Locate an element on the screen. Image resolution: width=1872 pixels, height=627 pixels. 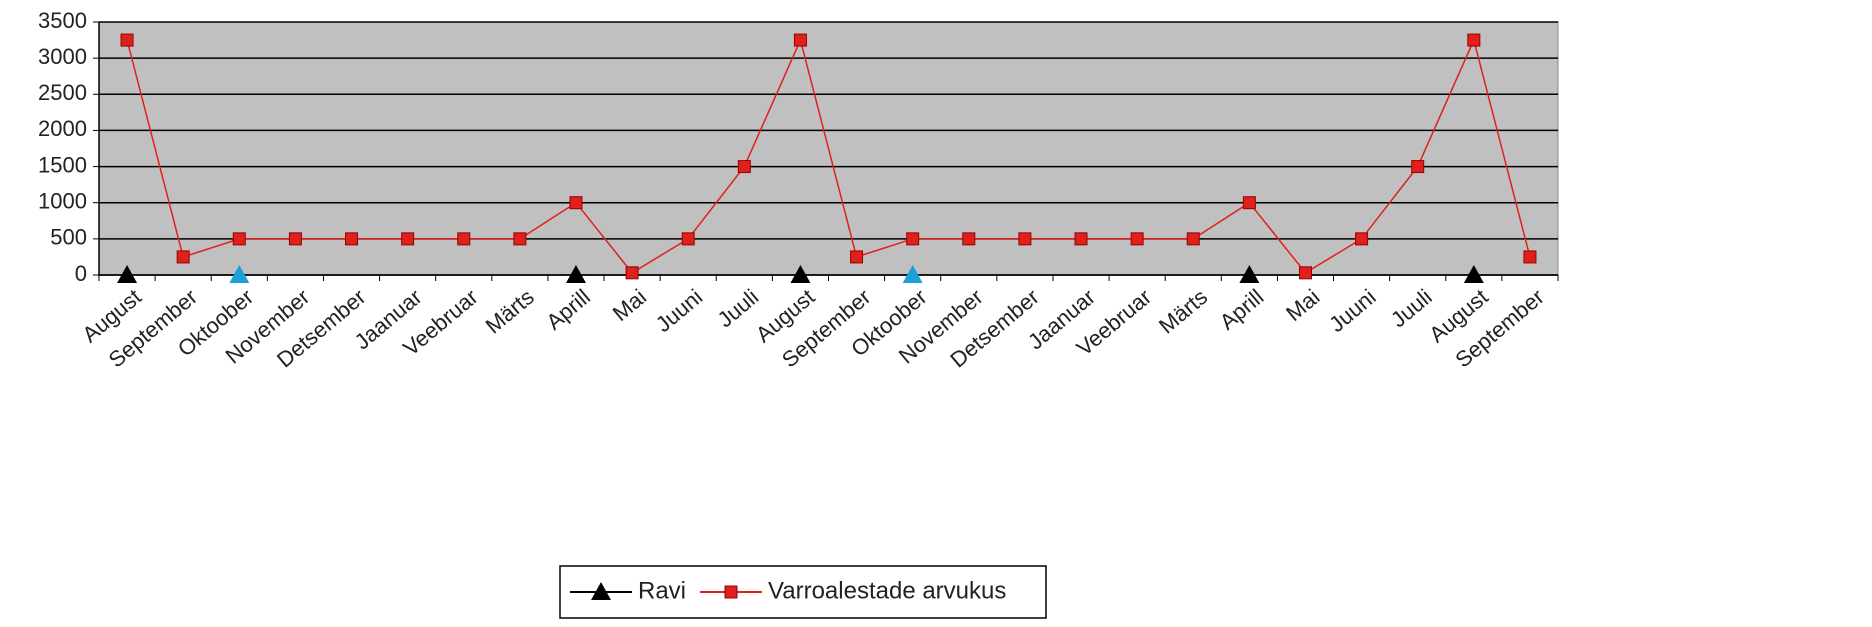
y-tick-label: 2500 is located at coordinates (62, 92).